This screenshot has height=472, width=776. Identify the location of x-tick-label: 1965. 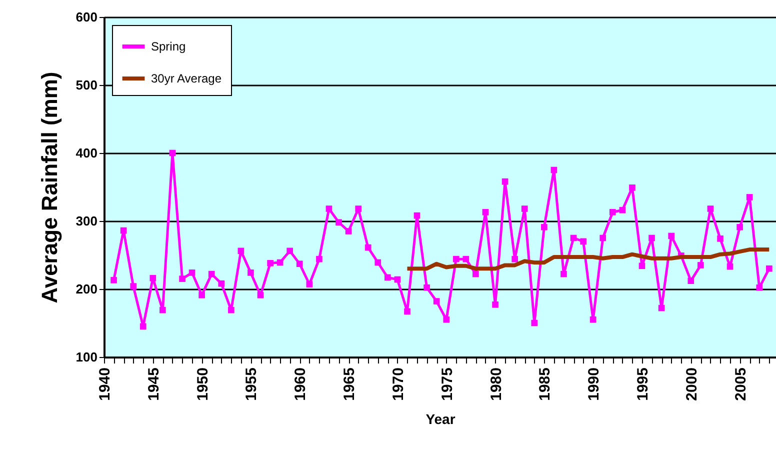
(349, 384).